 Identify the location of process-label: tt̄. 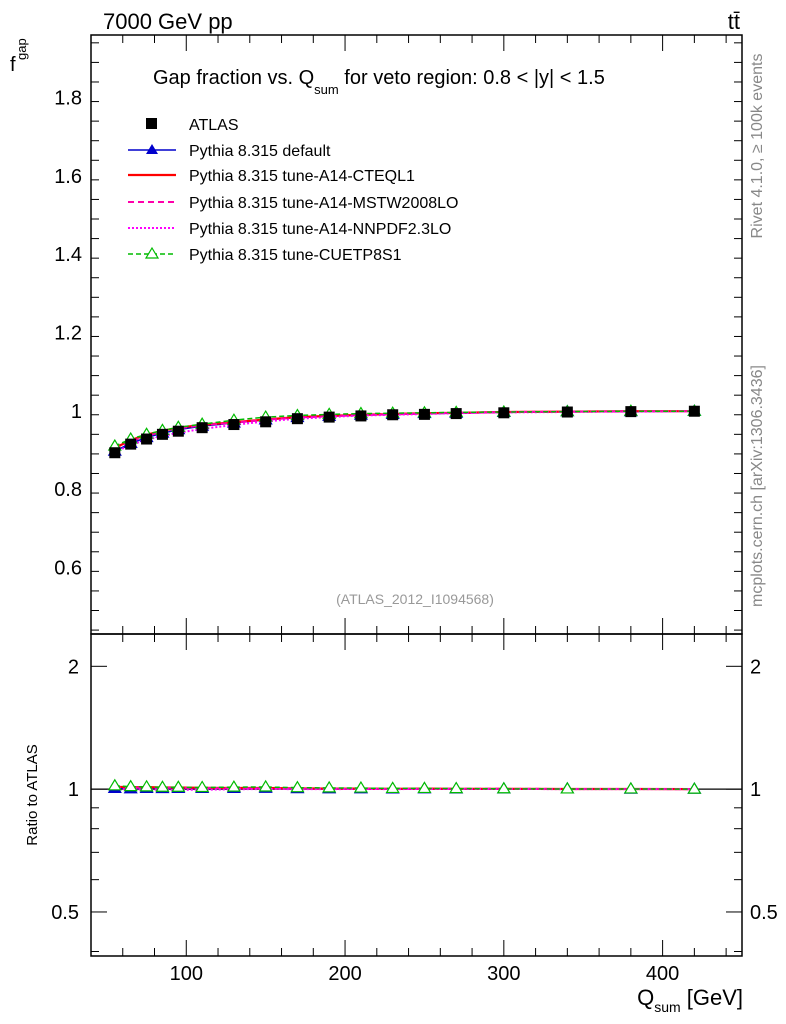
(734, 21).